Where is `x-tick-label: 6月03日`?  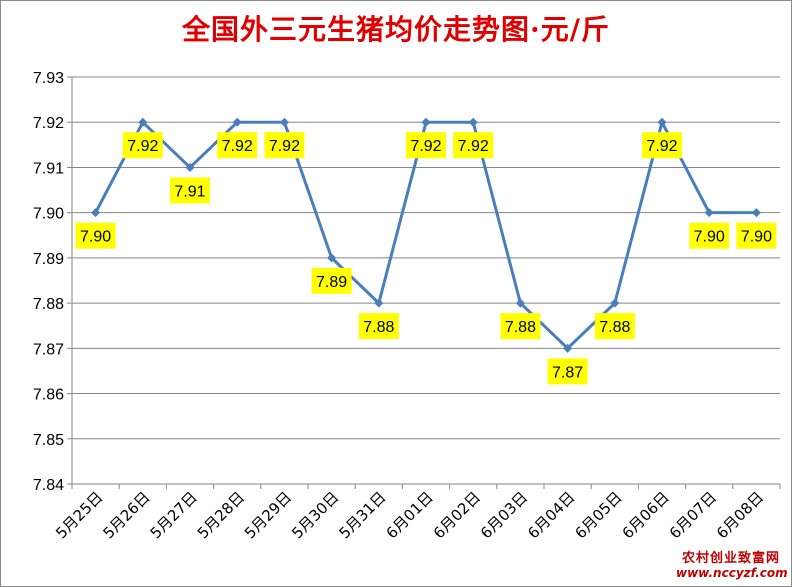 x-tick-label: 6月03日 is located at coordinates (504, 515).